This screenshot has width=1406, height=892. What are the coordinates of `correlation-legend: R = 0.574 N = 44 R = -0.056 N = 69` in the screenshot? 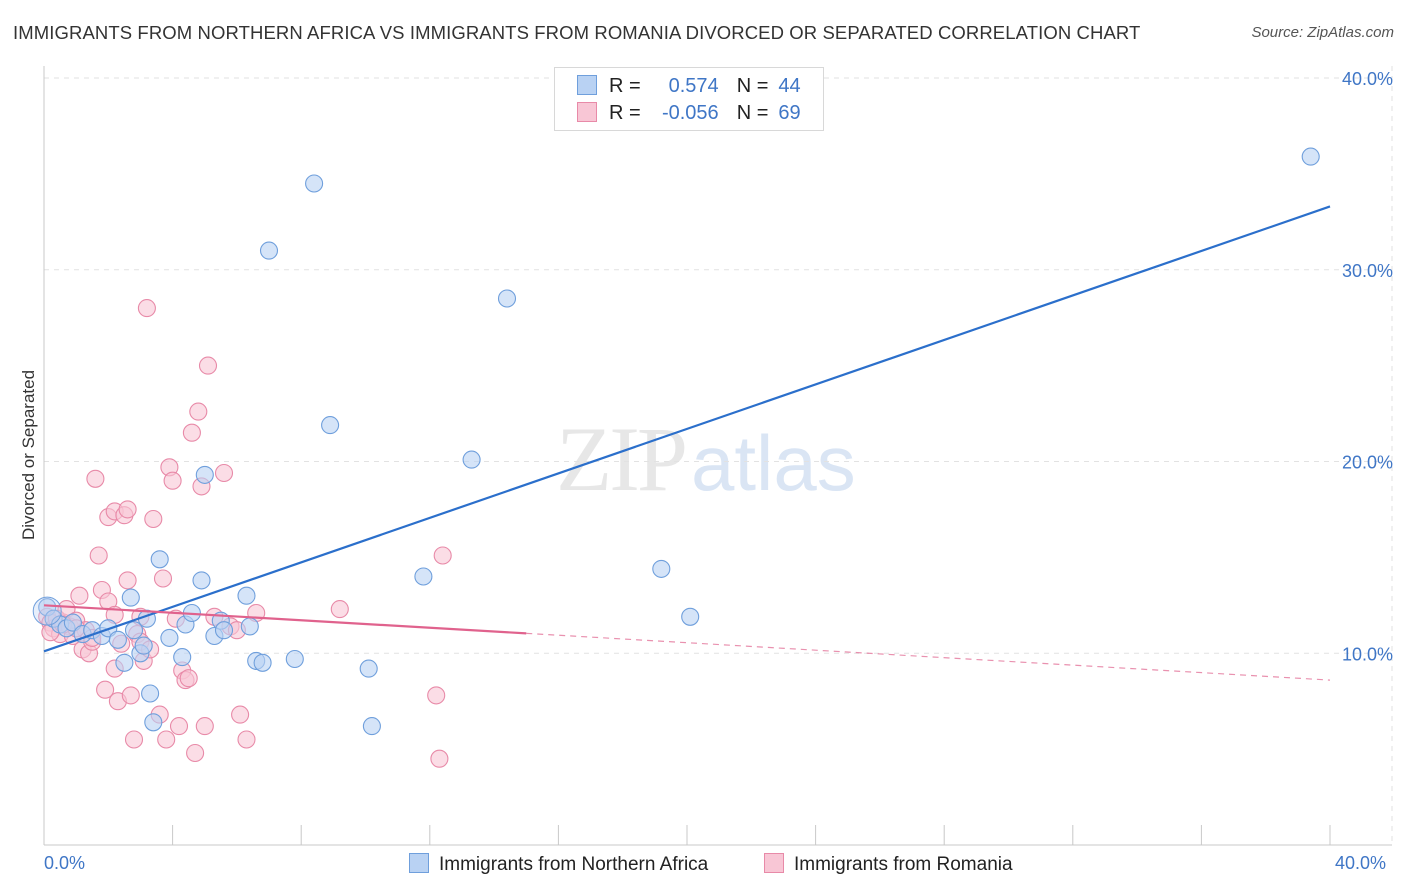 It's located at (689, 99).